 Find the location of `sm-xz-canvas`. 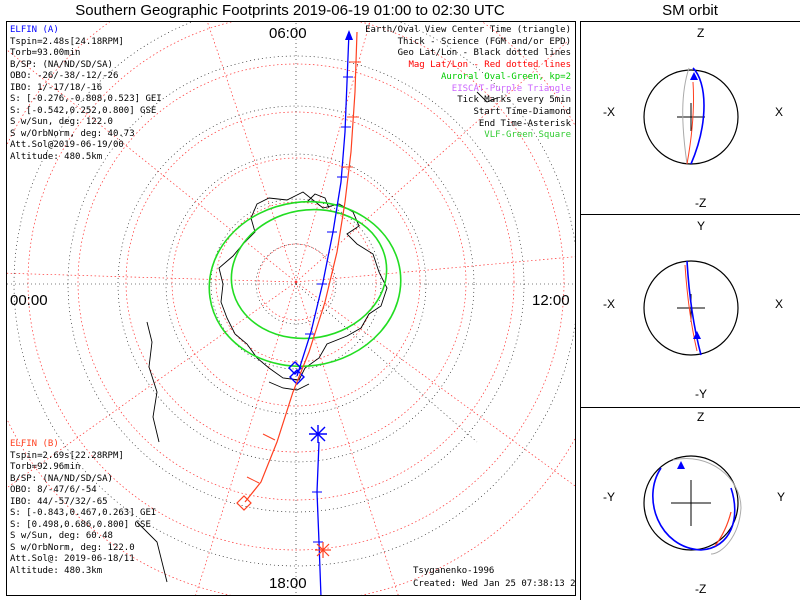

sm-xz-canvas is located at coordinates (691, 116).